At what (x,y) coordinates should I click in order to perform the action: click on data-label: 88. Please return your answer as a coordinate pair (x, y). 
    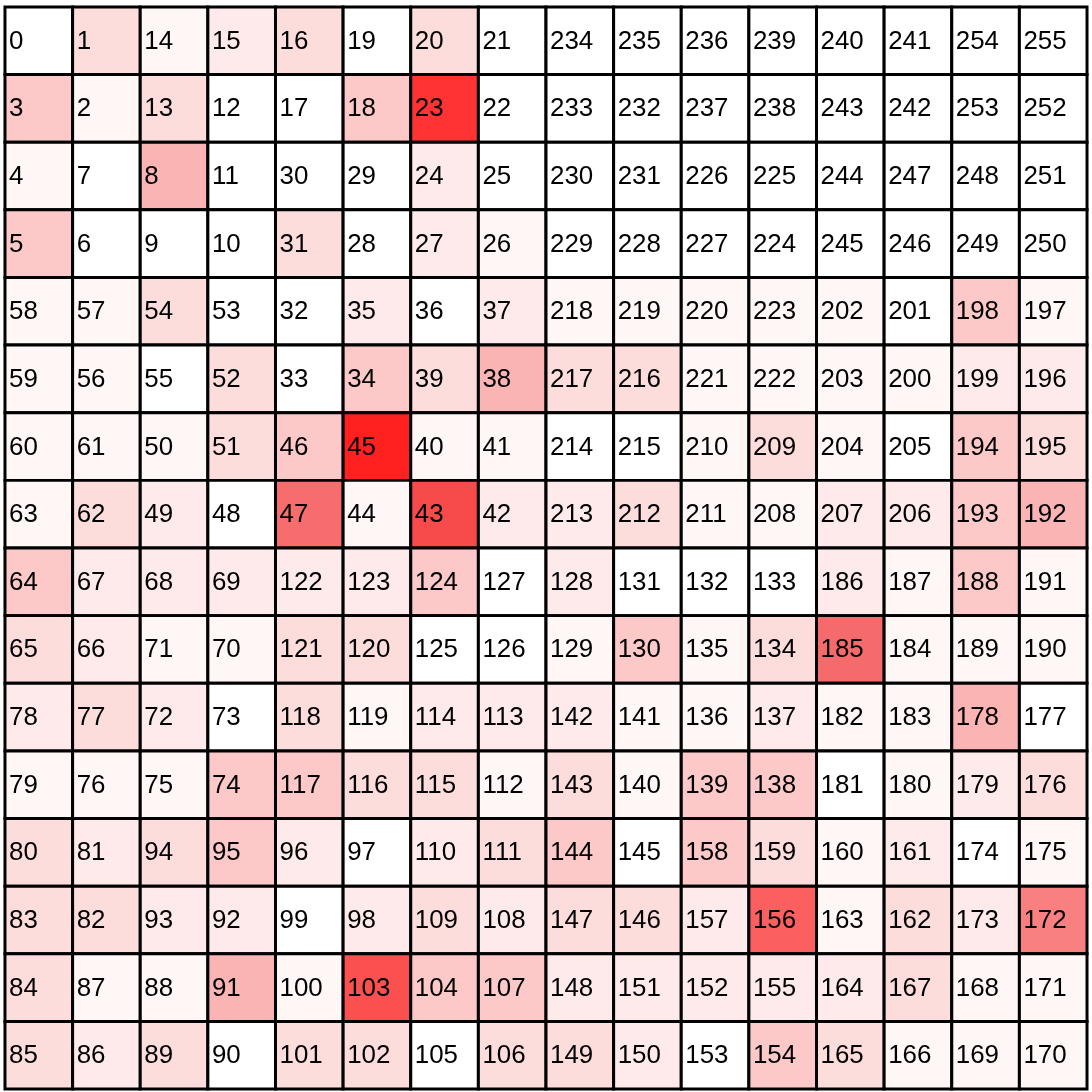
    Looking at the image, I should click on (159, 986).